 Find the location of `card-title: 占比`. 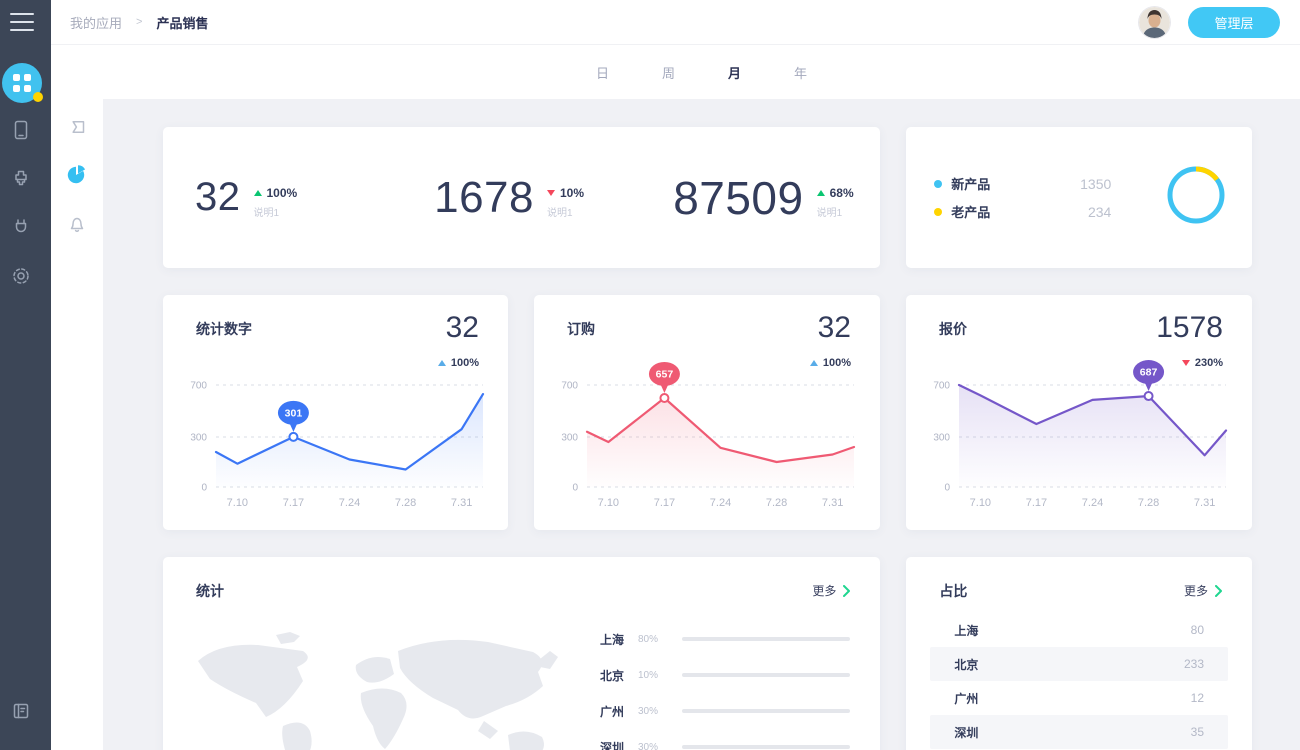

card-title: 占比 is located at coordinates (953, 591).